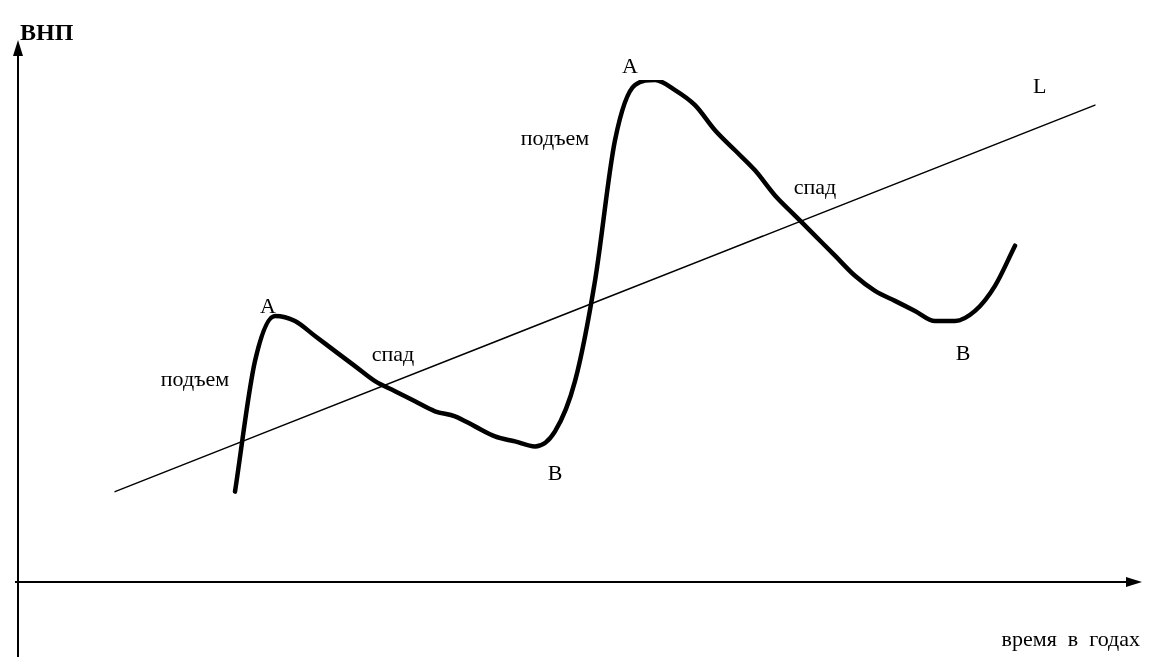  I want to click on annotation: A, so click(268, 305).